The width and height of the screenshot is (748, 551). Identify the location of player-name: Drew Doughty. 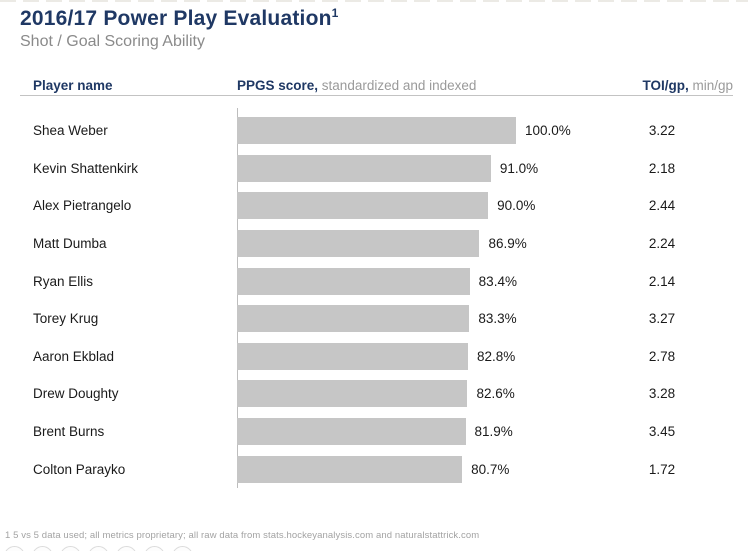
(76, 394).